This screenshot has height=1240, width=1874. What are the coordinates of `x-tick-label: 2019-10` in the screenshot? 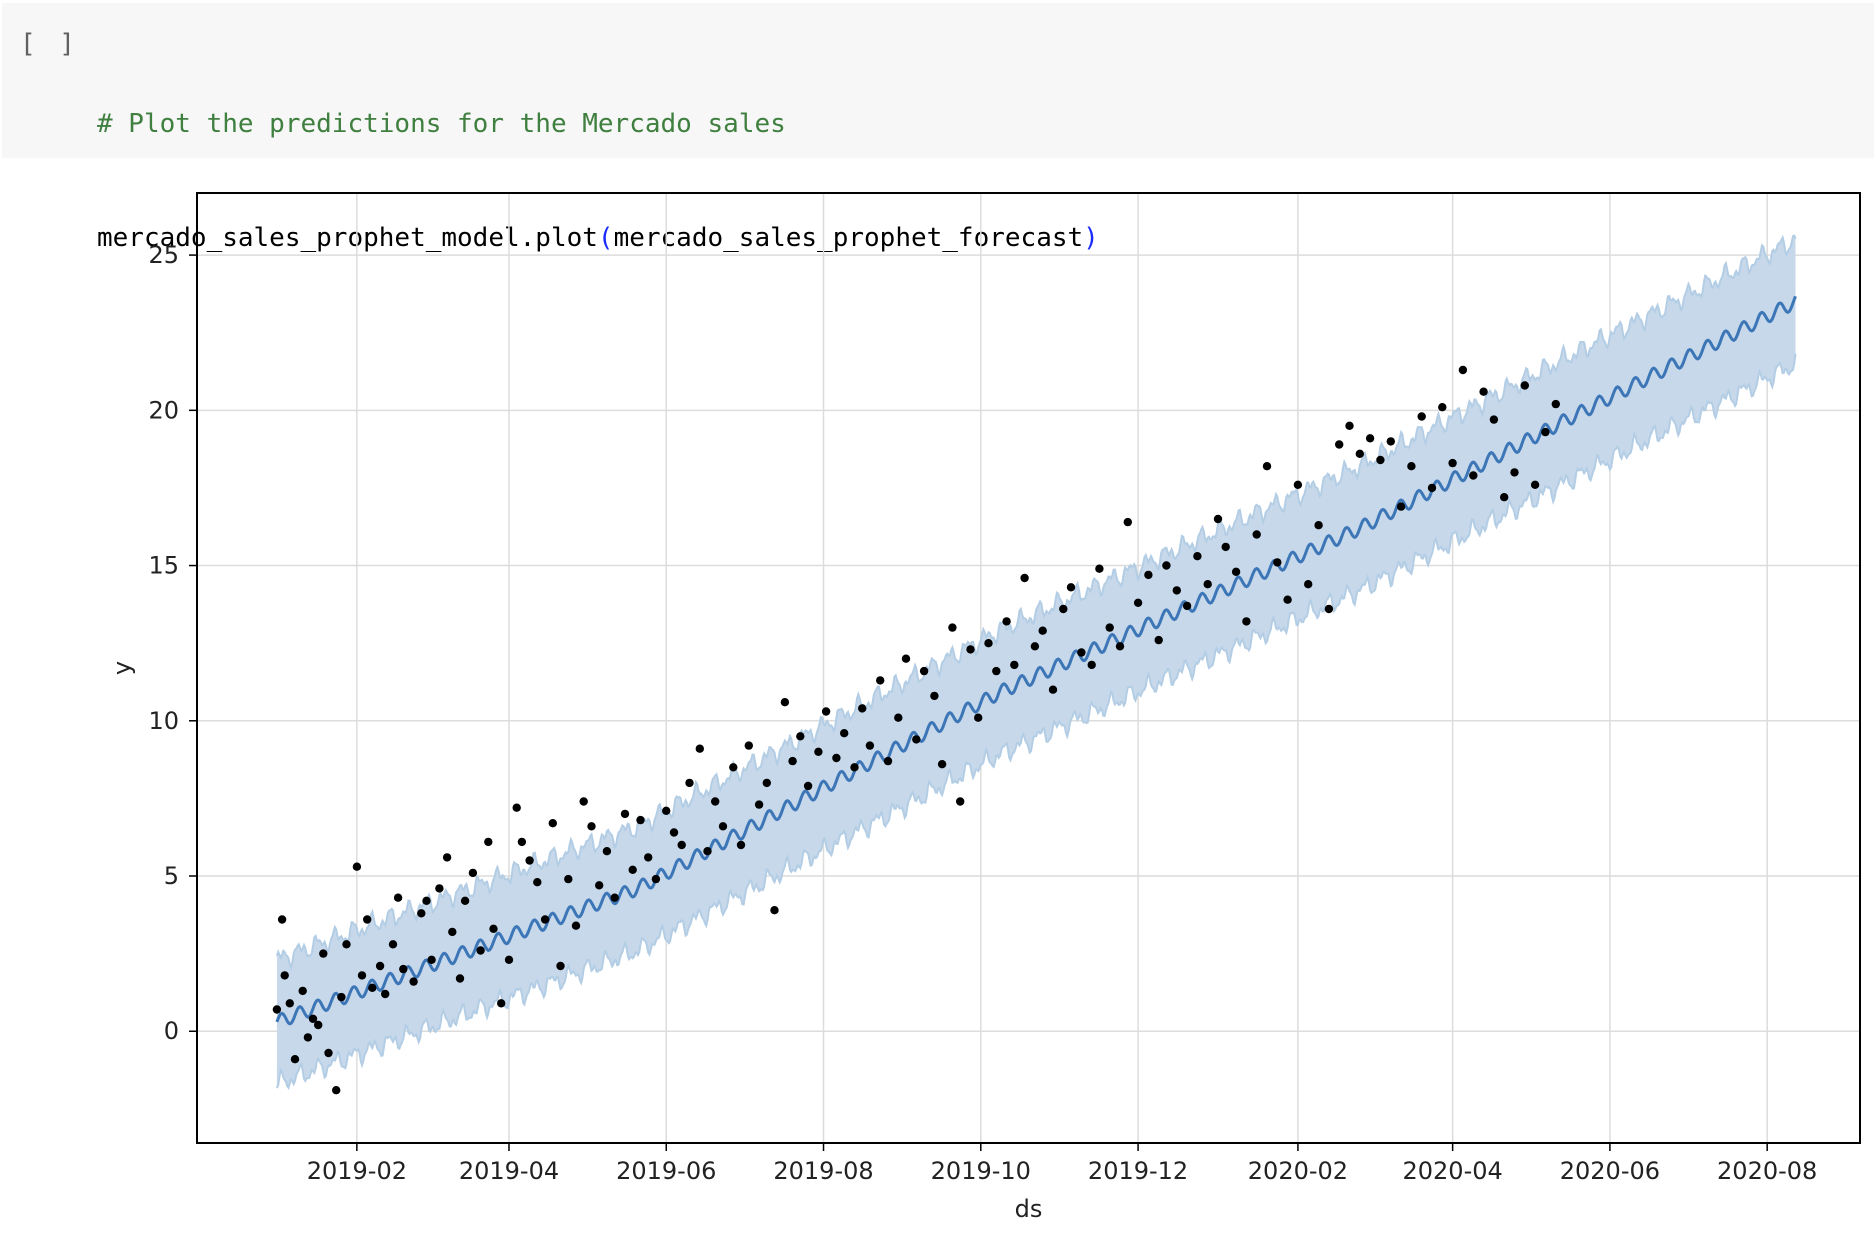 It's located at (981, 1171).